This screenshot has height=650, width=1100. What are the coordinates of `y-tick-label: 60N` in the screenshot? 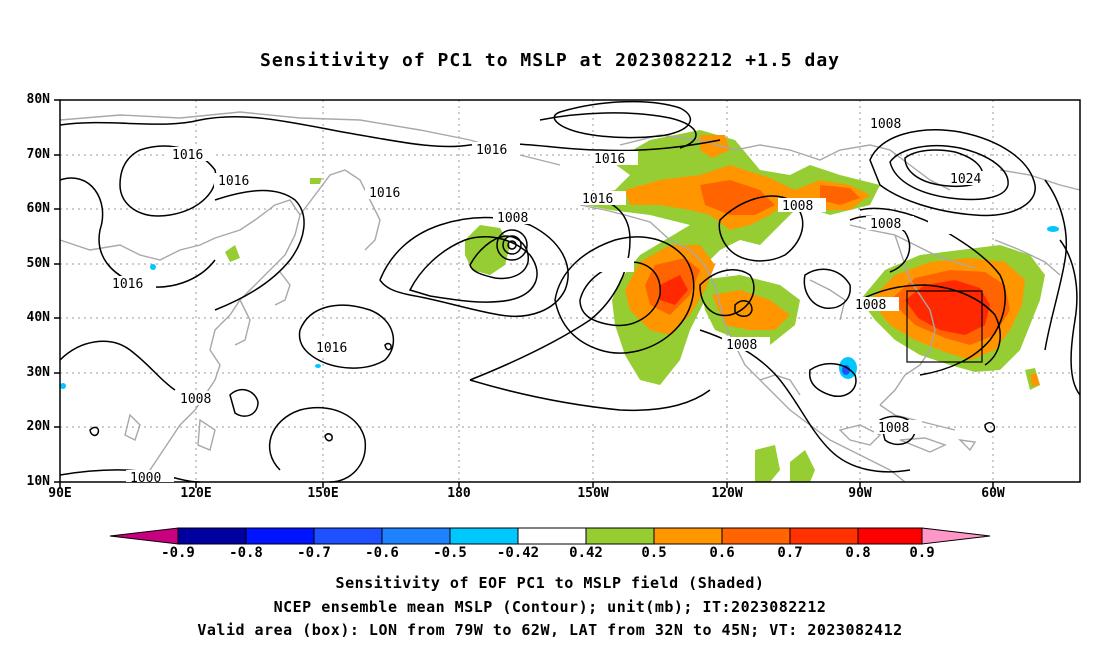 It's located at (38, 208).